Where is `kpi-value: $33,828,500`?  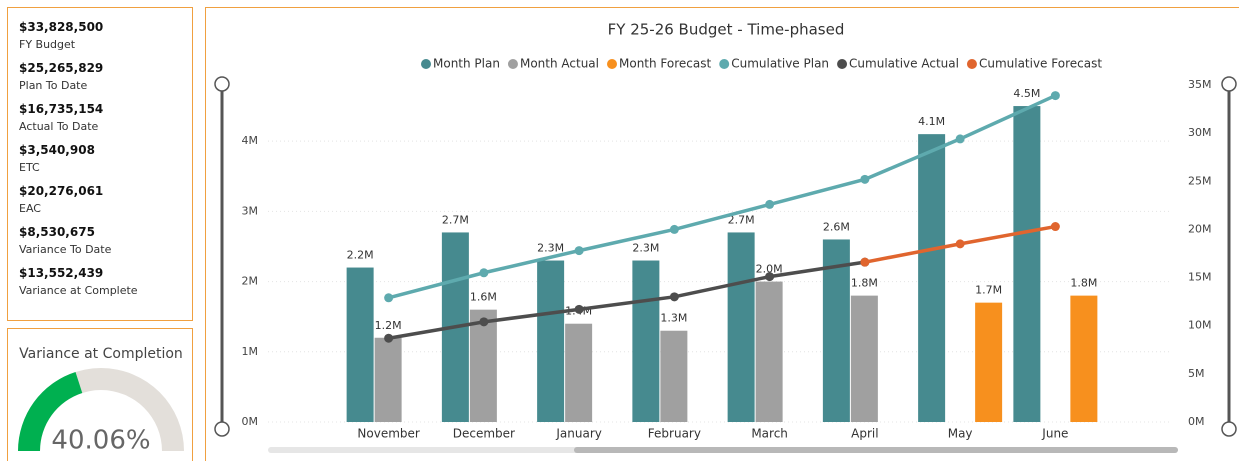 kpi-value: $33,828,500 is located at coordinates (61, 27).